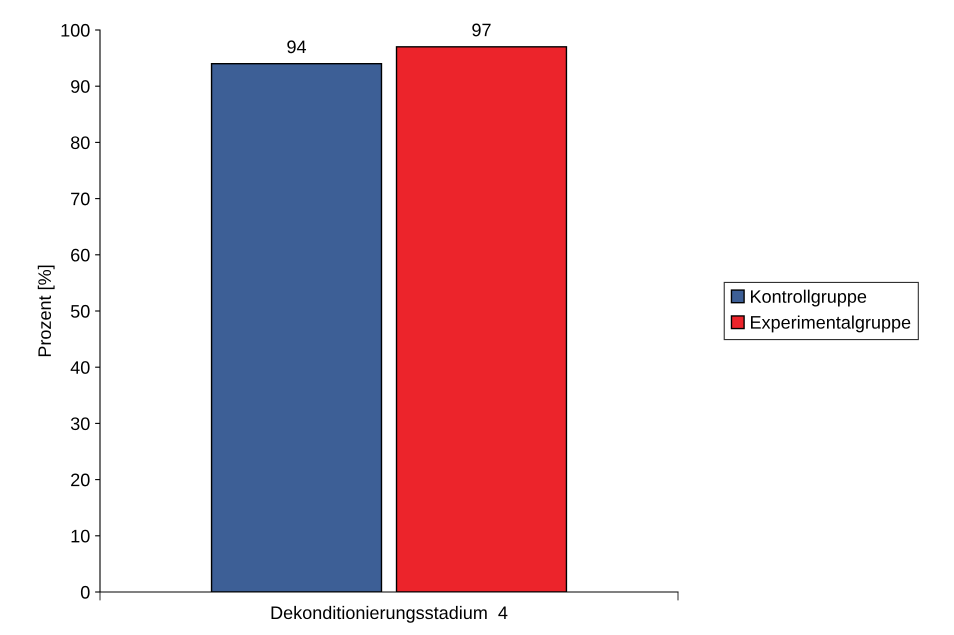 The image size is (954, 635). What do you see at coordinates (80, 311) in the screenshot?
I see `y-tick-label: 50` at bounding box center [80, 311].